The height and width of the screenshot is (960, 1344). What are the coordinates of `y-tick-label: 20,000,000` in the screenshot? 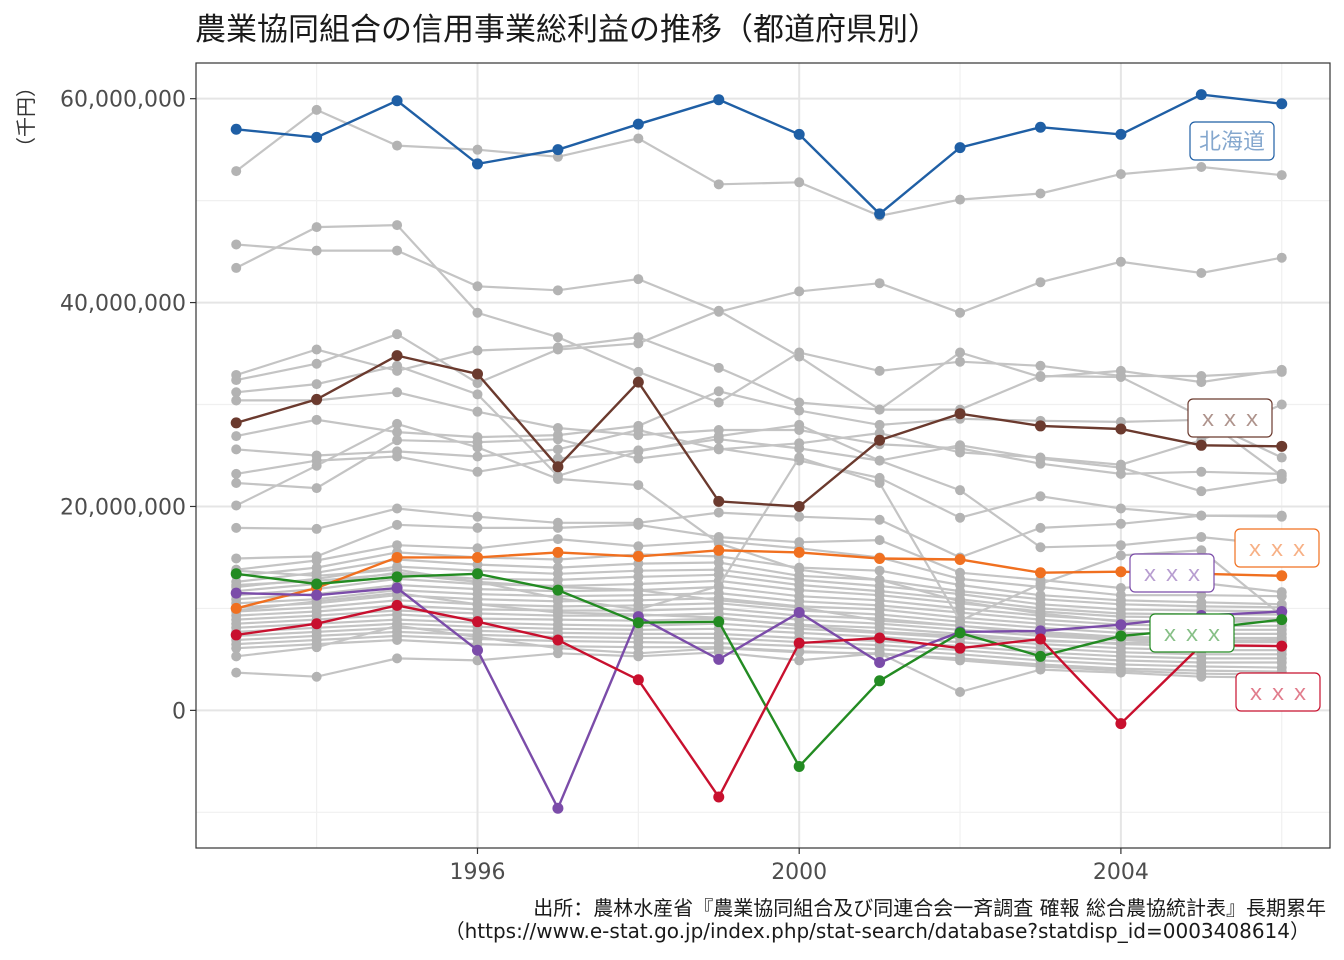 It's located at (123, 507).